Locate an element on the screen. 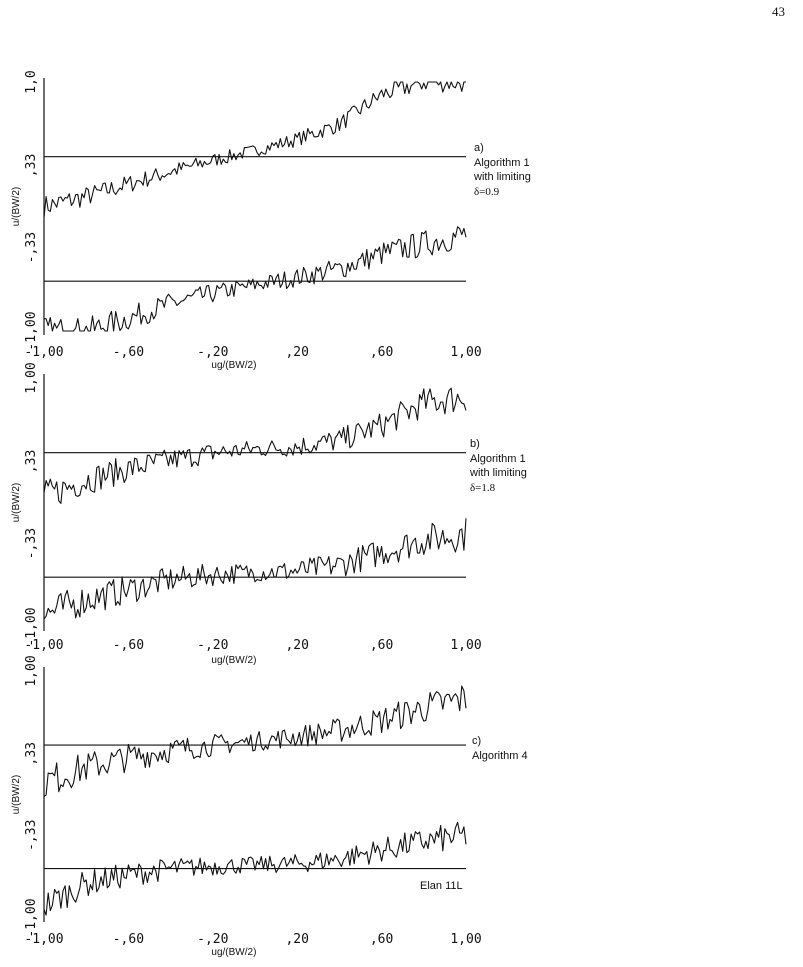  panel-a-delta: δ=0.9 is located at coordinates (487, 191).